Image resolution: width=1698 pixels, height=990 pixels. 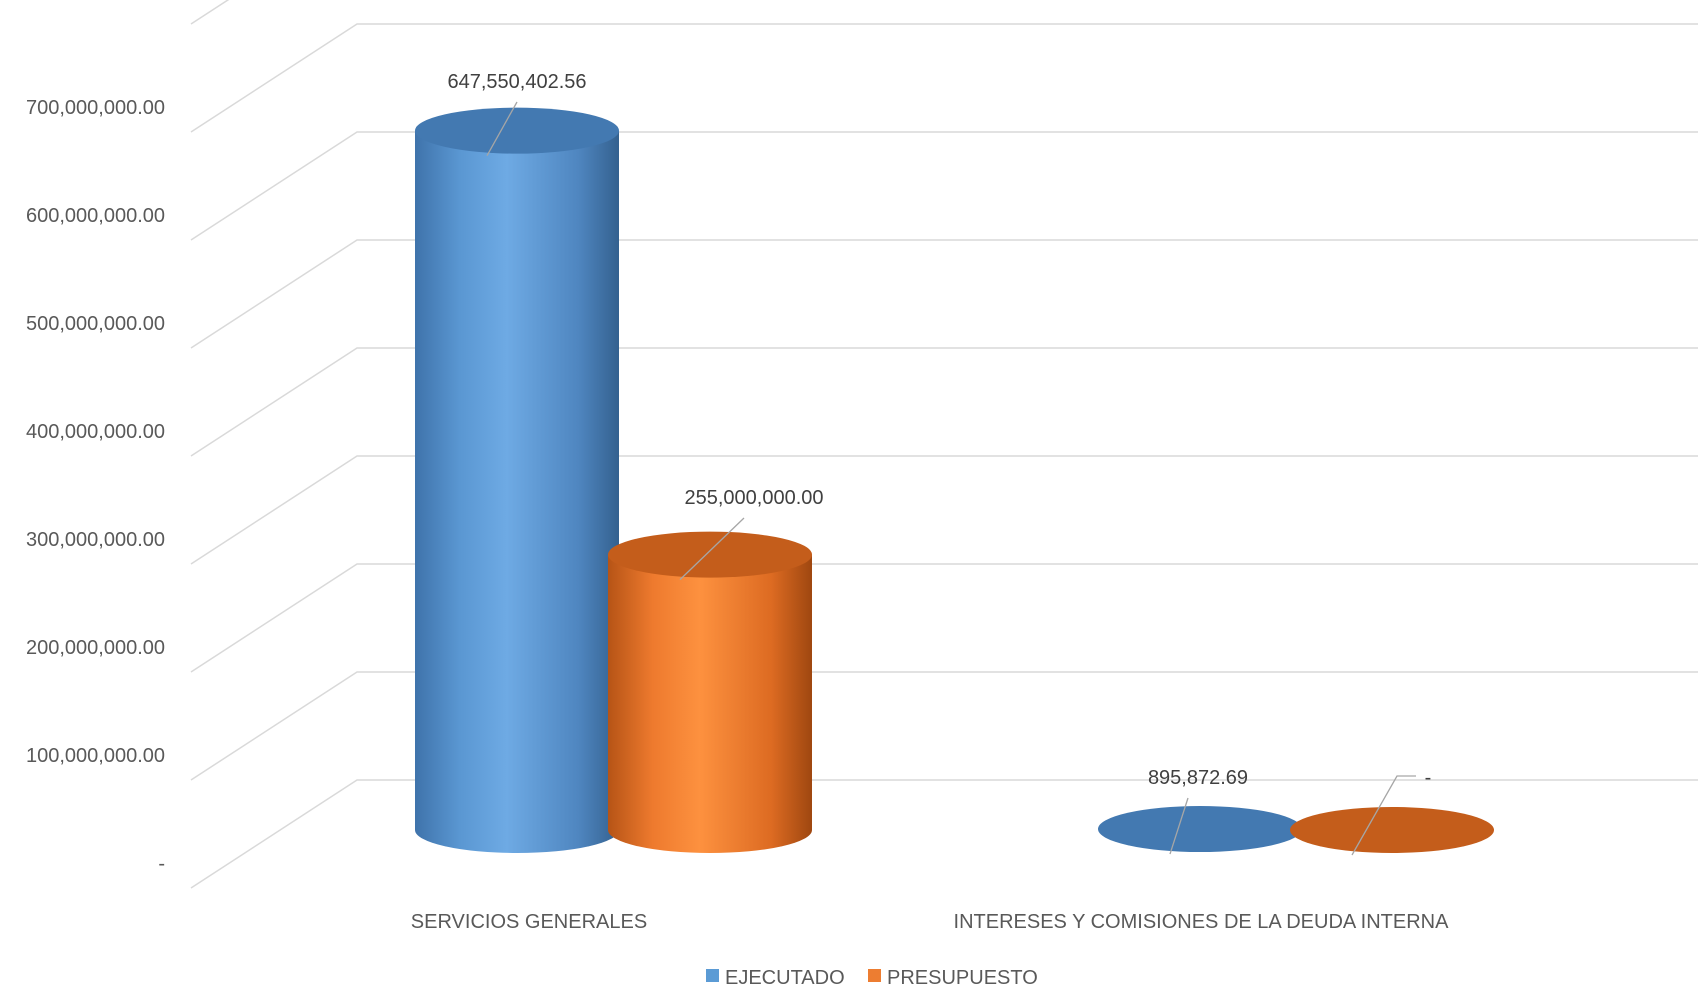 What do you see at coordinates (1198, 778) in the screenshot?
I see `data-label: 895,872.69` at bounding box center [1198, 778].